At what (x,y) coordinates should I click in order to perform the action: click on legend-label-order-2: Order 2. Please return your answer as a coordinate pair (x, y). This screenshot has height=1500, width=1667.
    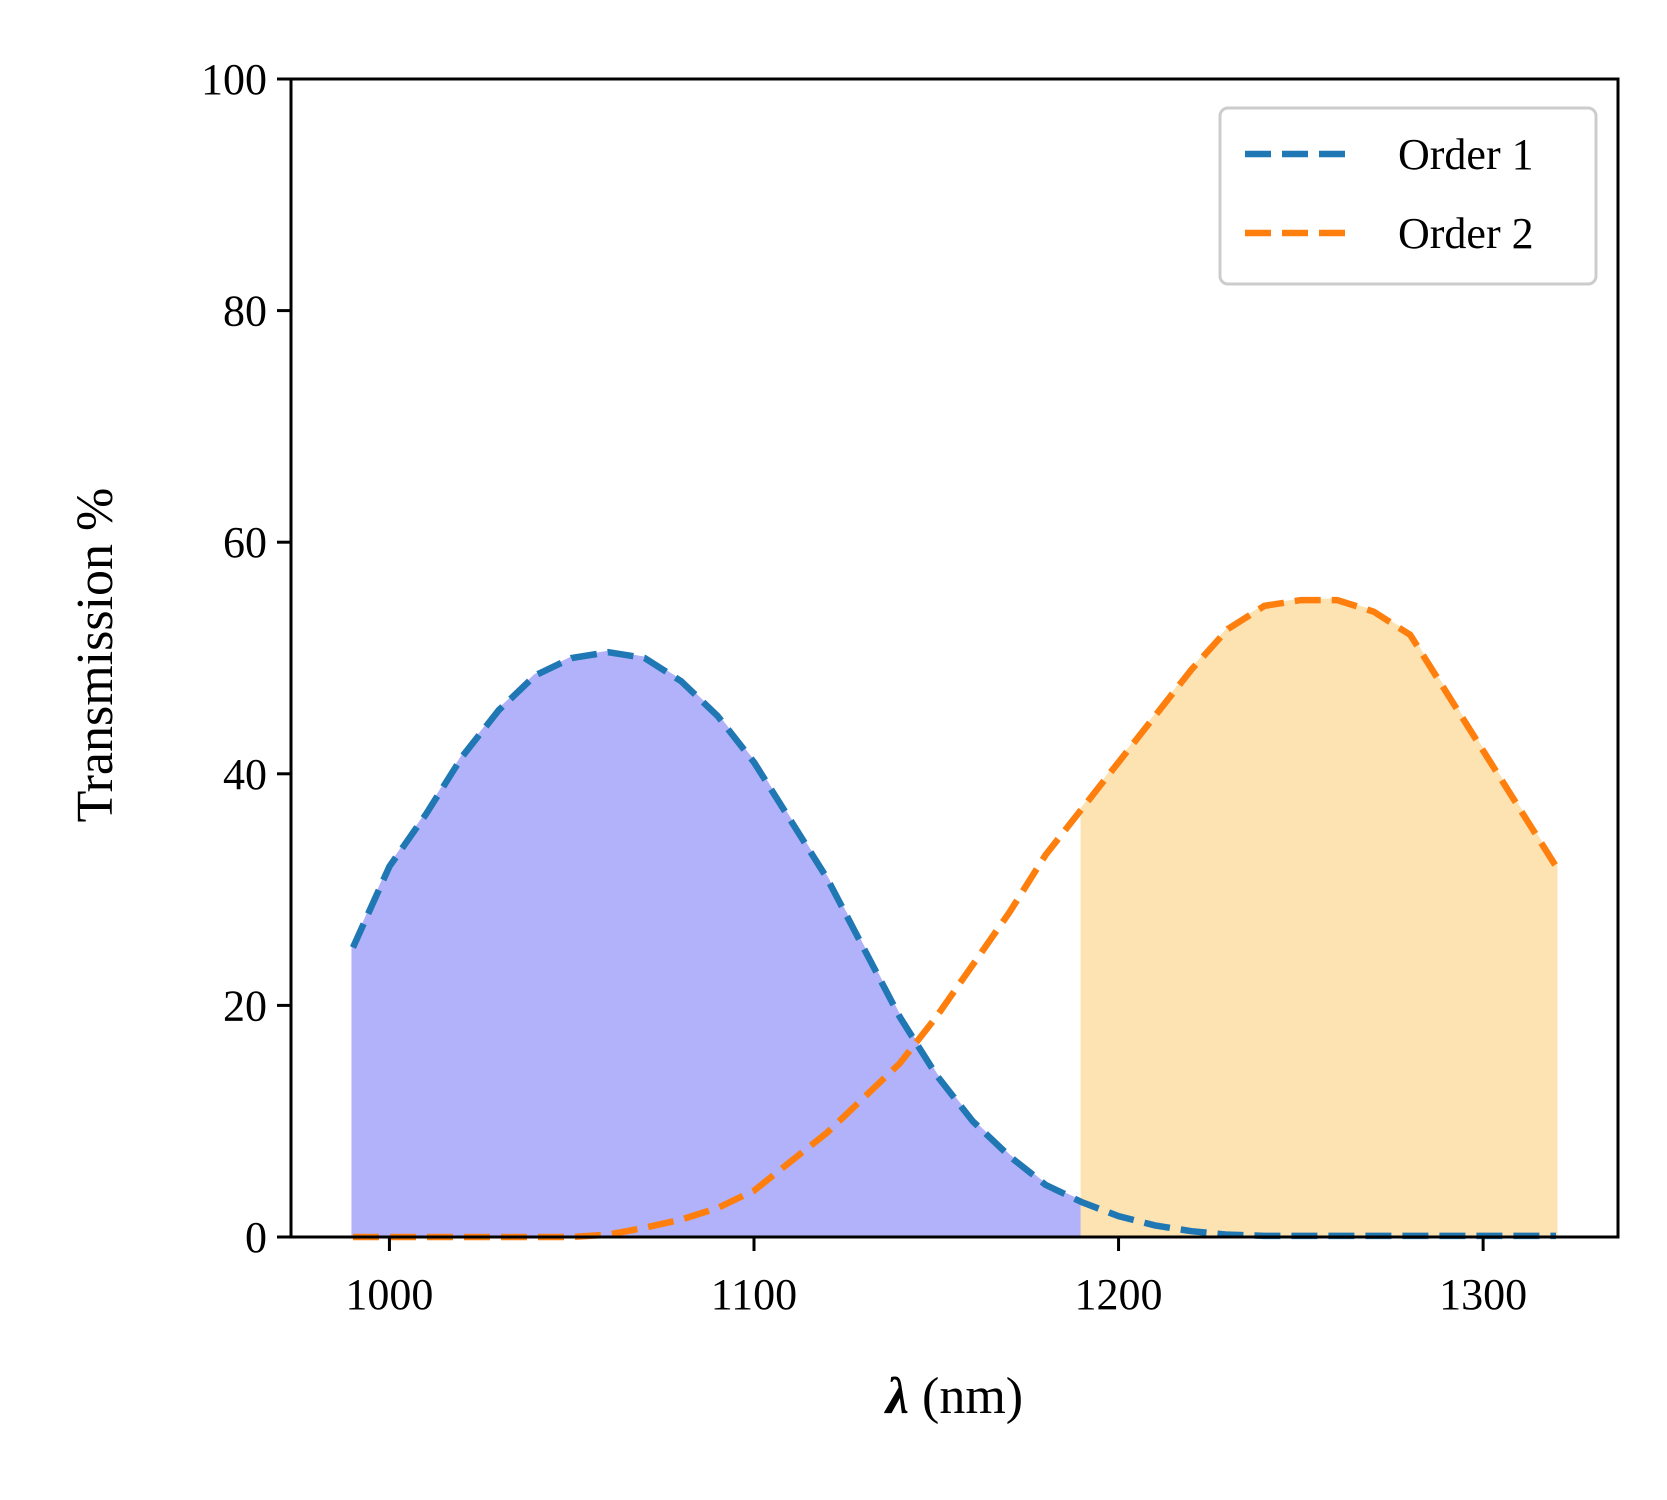
    Looking at the image, I should click on (1466, 233).